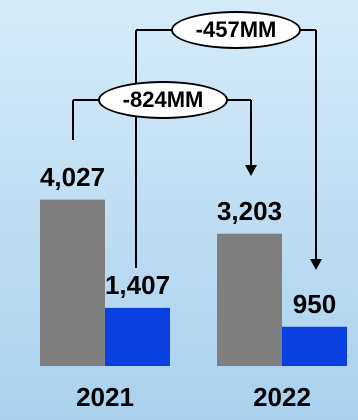 This screenshot has width=358, height=420. I want to click on callout-0: -824MM, so click(163, 100).